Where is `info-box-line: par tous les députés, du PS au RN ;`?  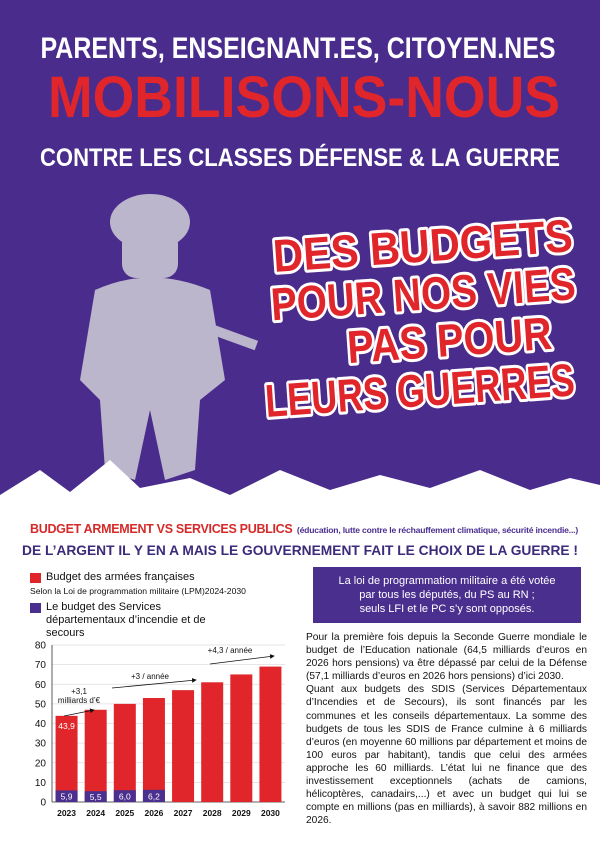
info-box-line: par tous les députés, du PS au RN ; is located at coordinates (447, 595).